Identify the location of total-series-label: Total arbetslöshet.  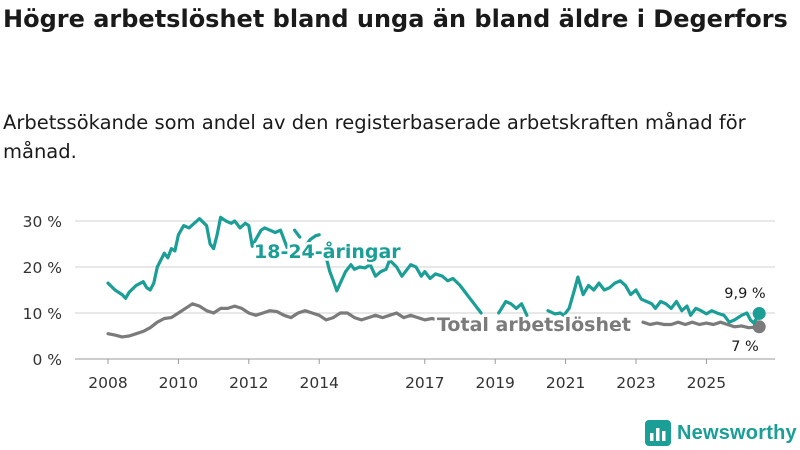
(534, 325).